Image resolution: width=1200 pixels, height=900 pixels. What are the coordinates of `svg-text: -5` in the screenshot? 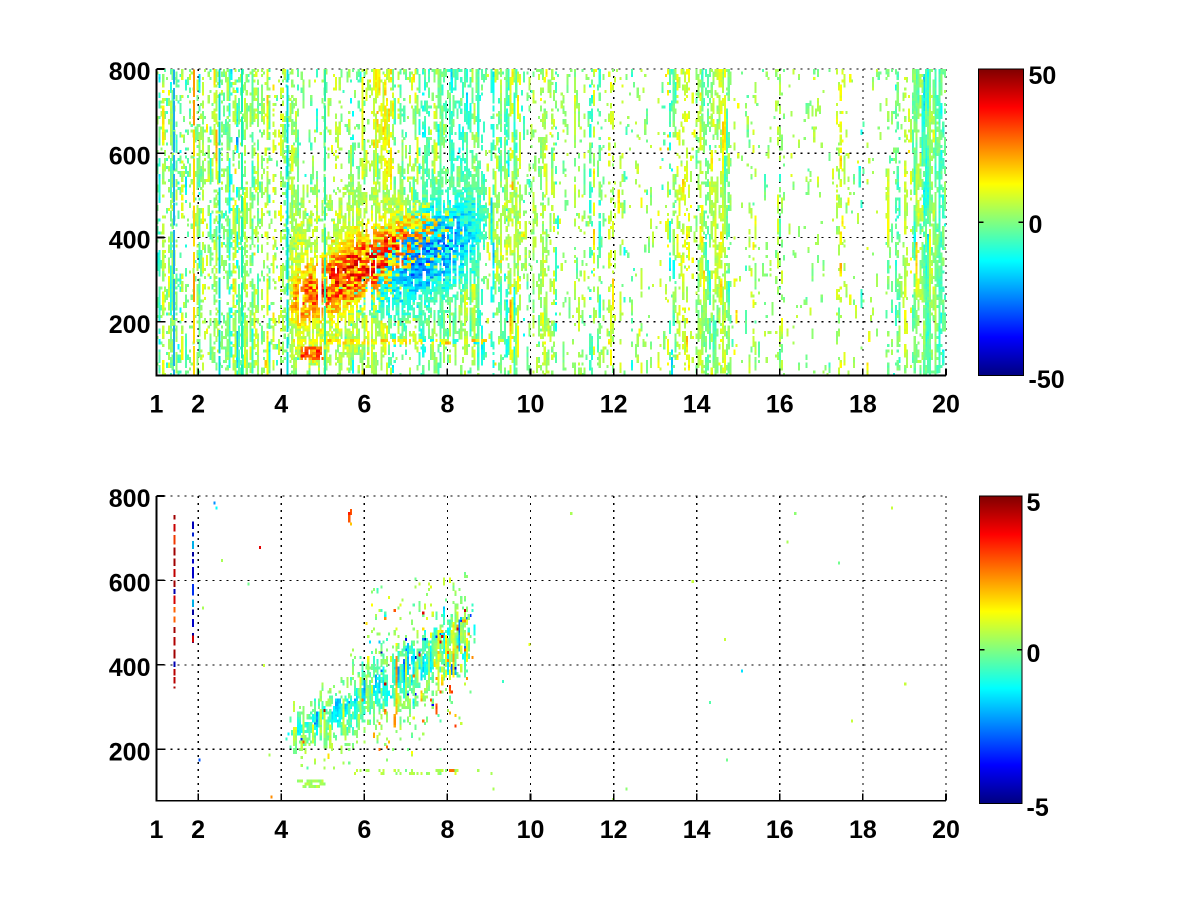 It's located at (1038, 808).